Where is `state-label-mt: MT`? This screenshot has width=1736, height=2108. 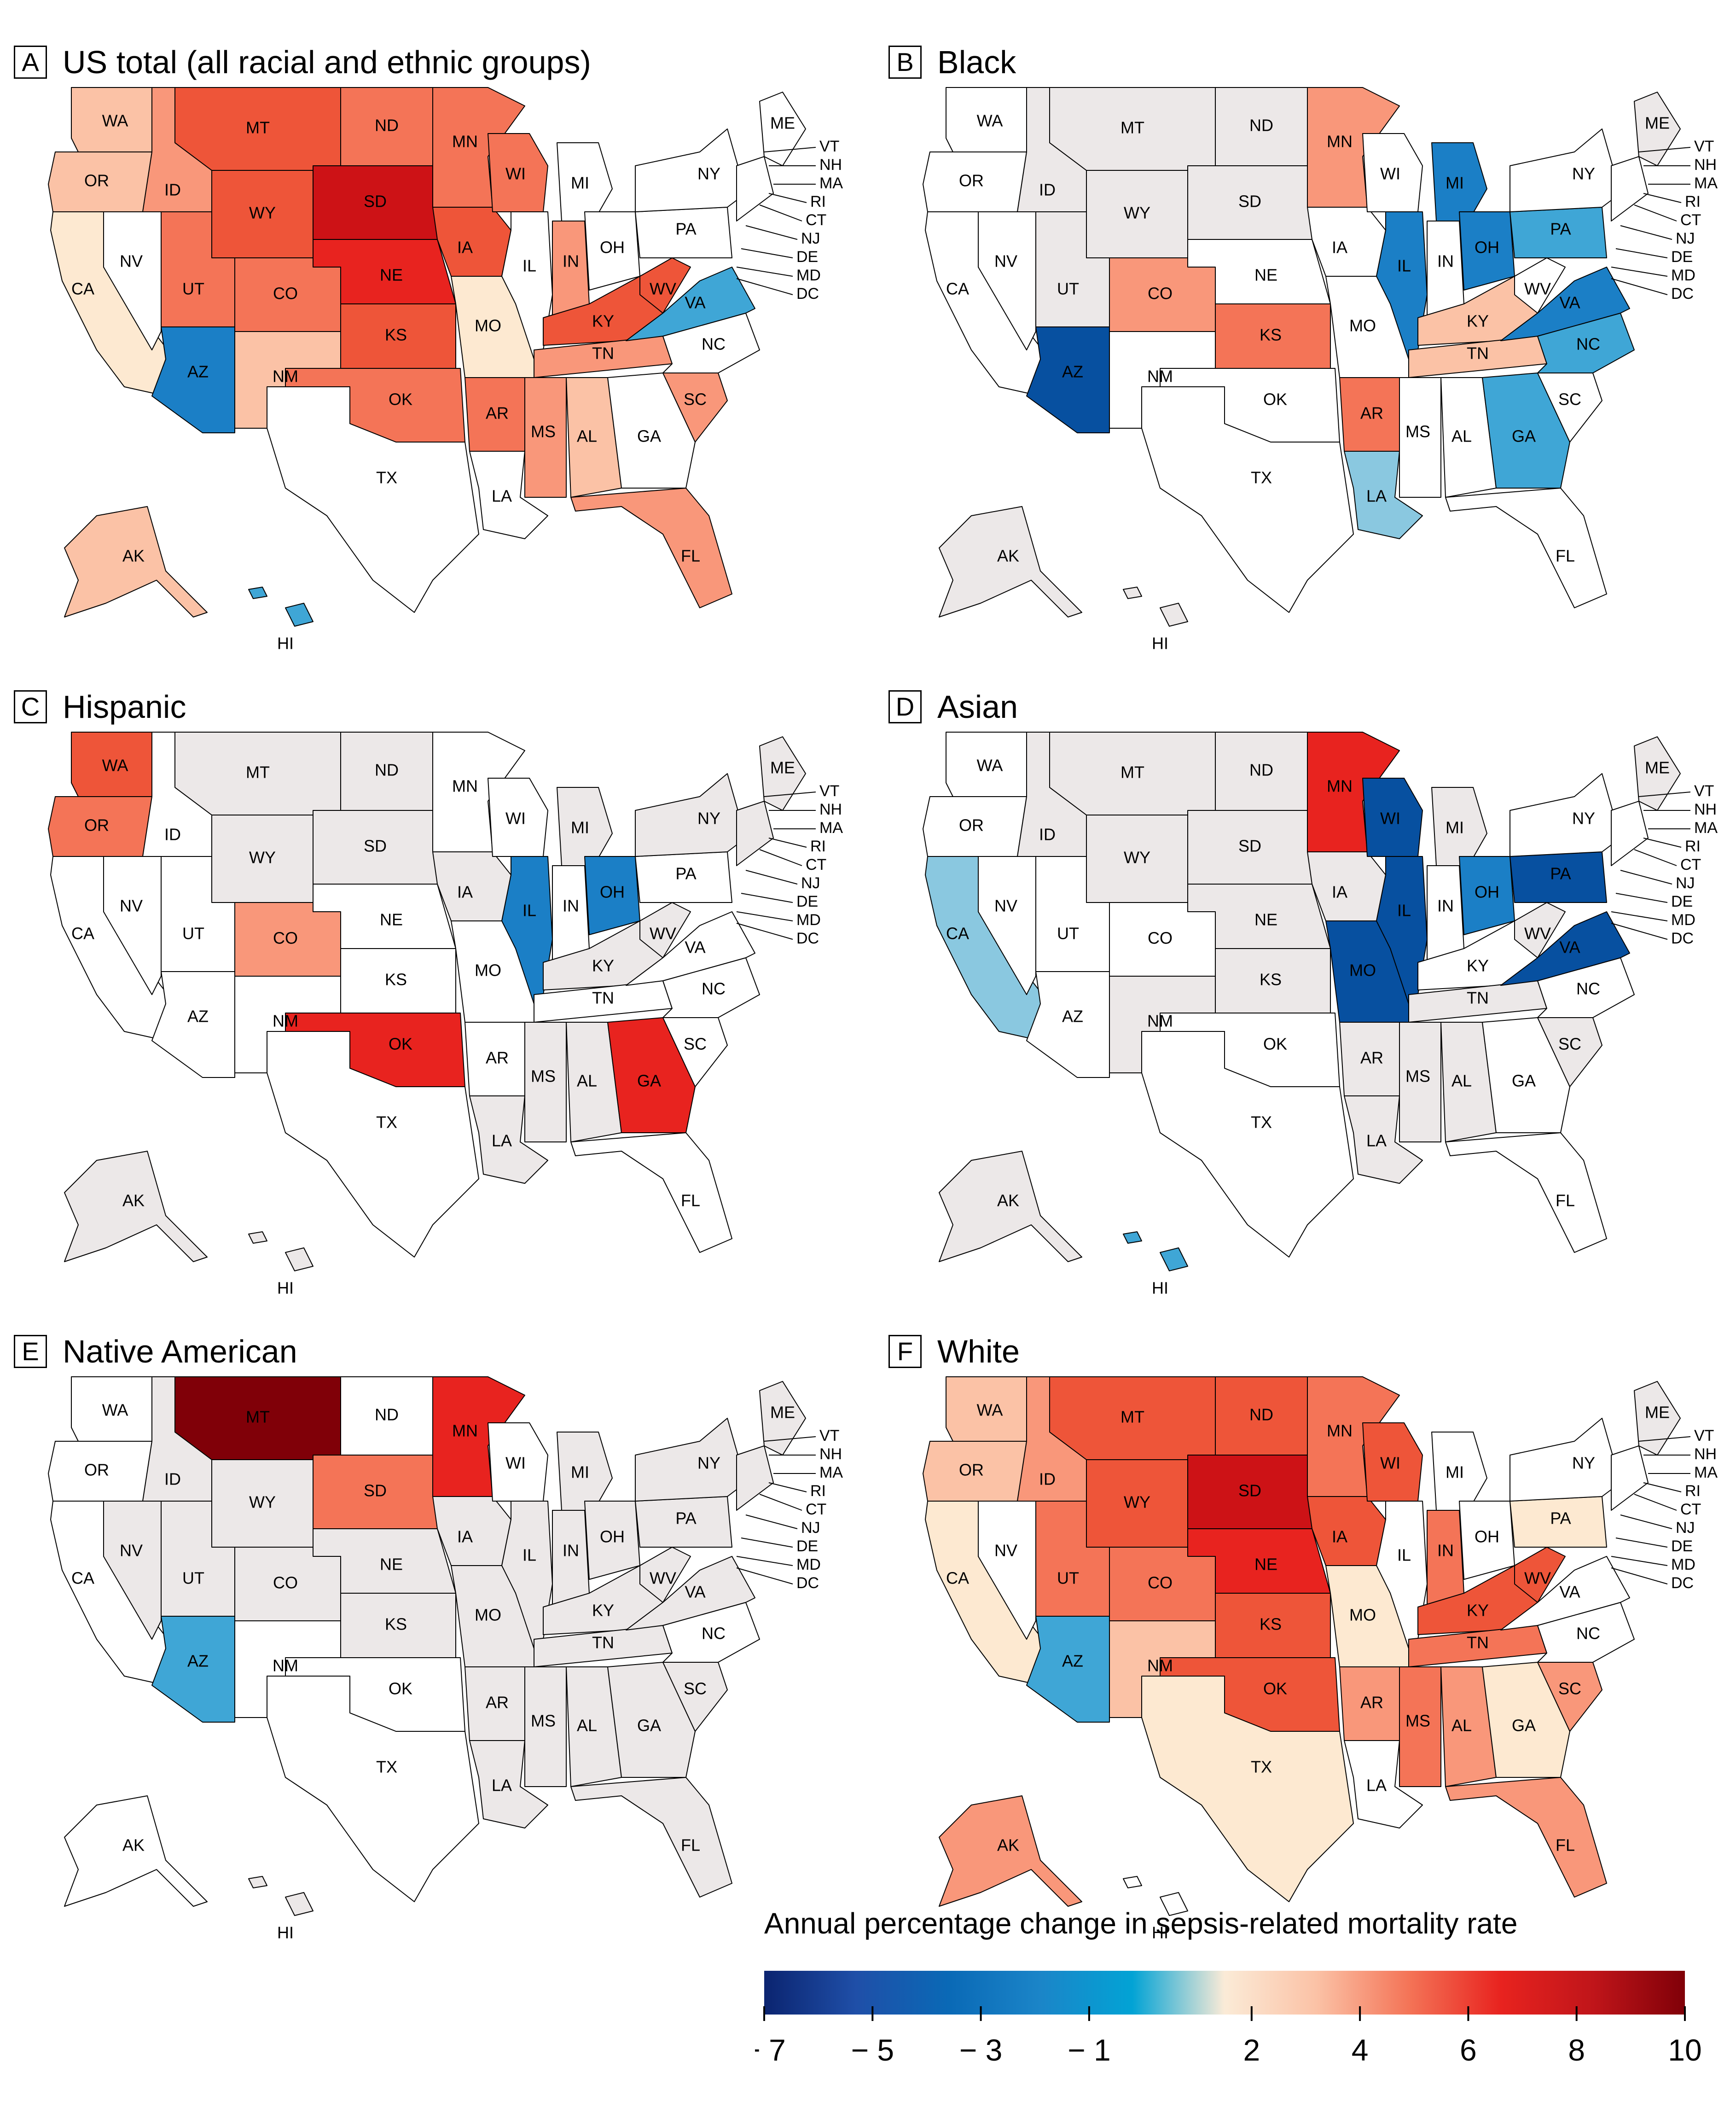
state-label-mt: MT is located at coordinates (1132, 1418).